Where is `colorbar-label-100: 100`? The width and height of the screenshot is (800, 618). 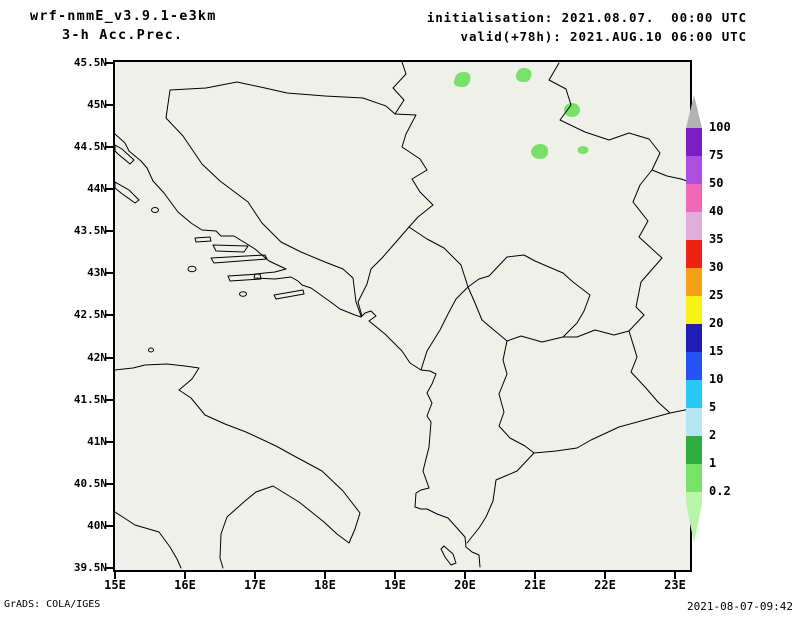 colorbar-label-100: 100 is located at coordinates (720, 127).